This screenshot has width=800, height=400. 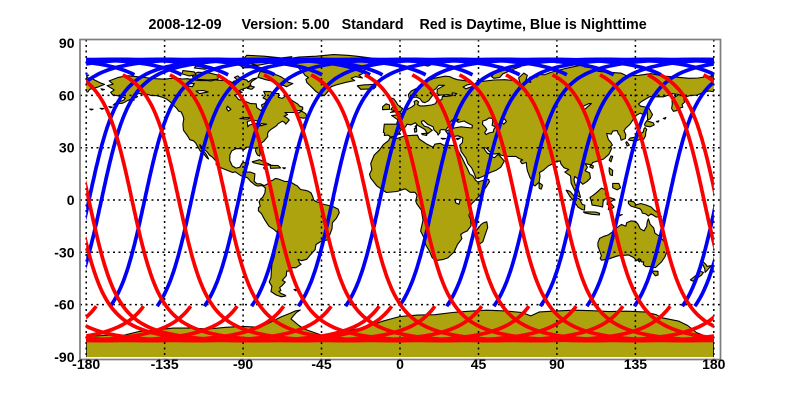 I want to click on svg-text: -30, so click(x=64, y=252).